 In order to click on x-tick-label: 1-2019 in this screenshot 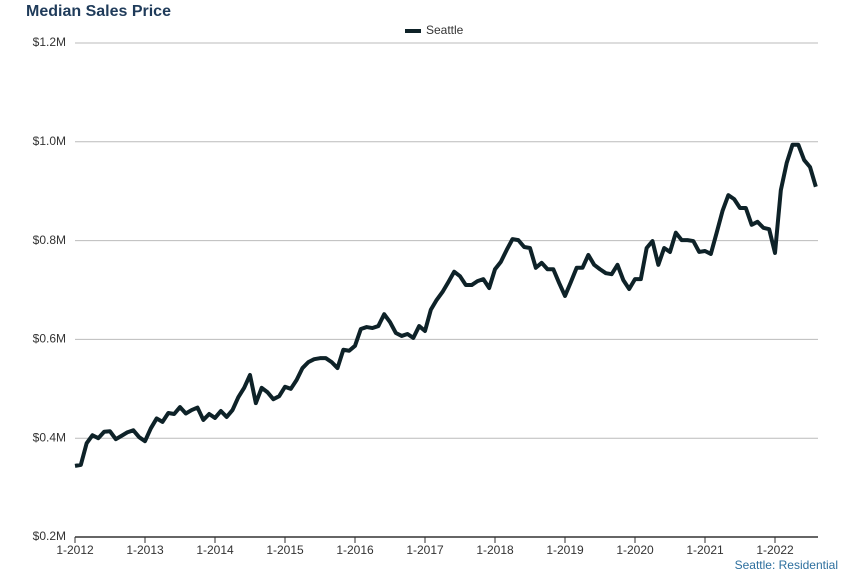, I will do `click(565, 550)`.